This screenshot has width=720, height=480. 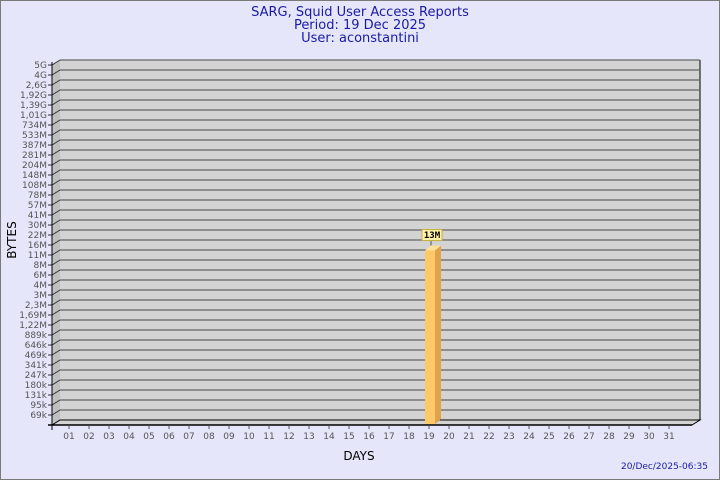 What do you see at coordinates (38, 416) in the screenshot?
I see `y-tick-label: 69k` at bounding box center [38, 416].